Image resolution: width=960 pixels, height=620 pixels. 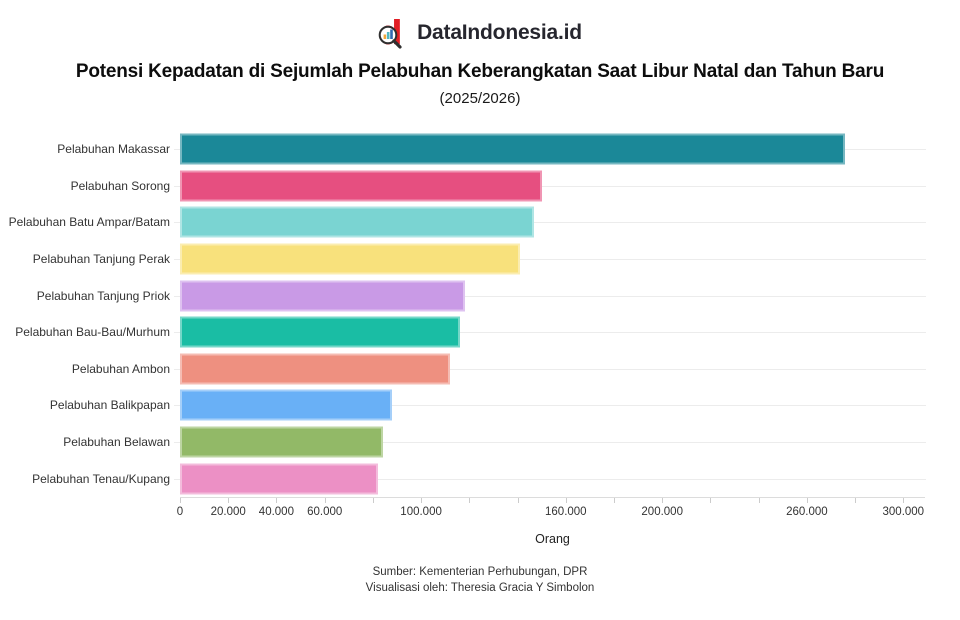 I want to click on magnifier-chart-bars, so click(x=388, y=34).